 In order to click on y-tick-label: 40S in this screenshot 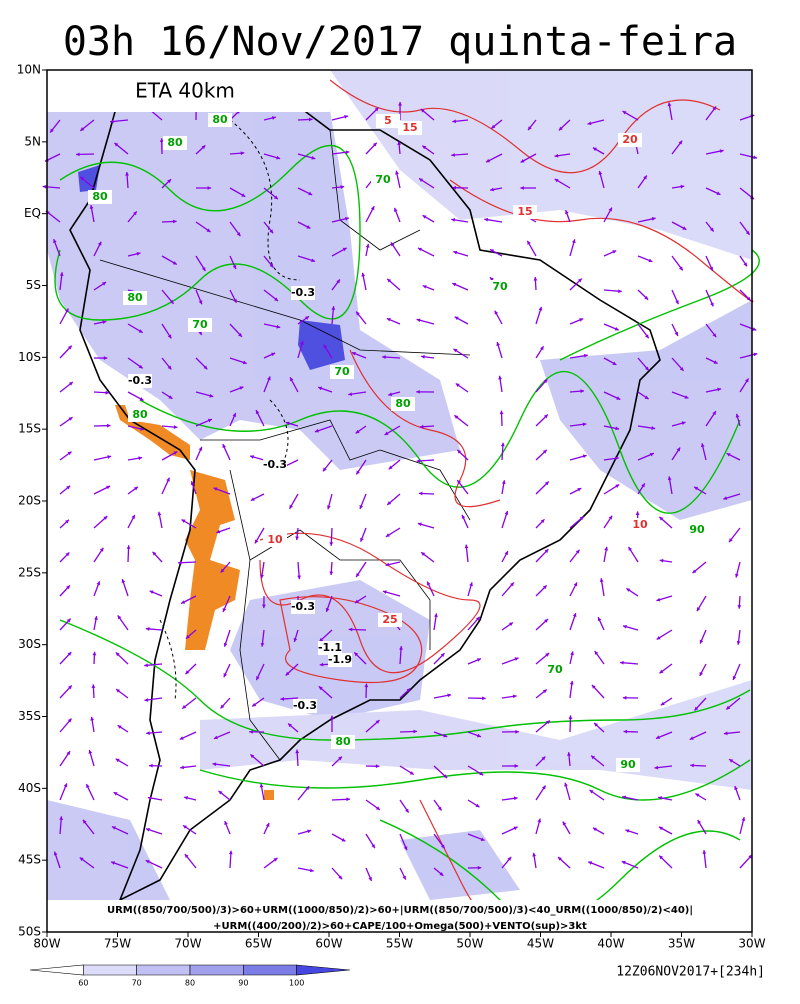, I will do `click(29, 788)`.